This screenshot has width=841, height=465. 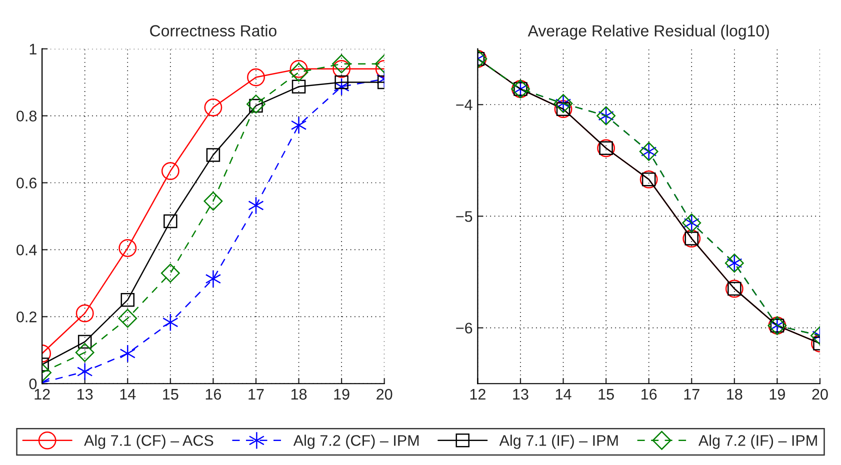 I want to click on y-tick-label: −4, so click(x=464, y=105).